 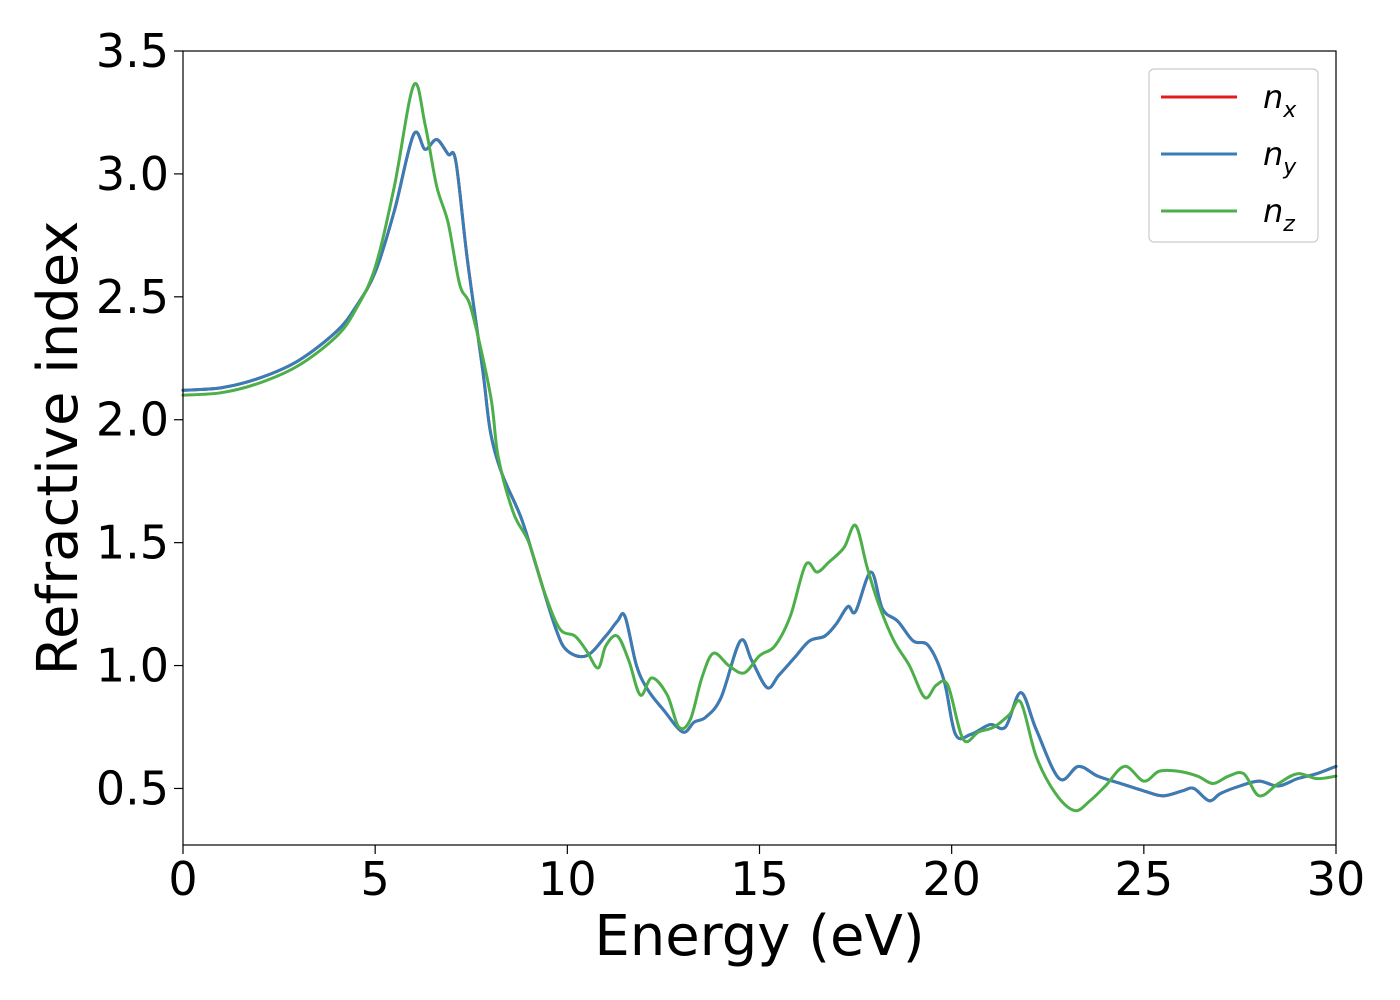 What do you see at coordinates (1229, 100) in the screenshot?
I see `legend-entry-nx: nx` at bounding box center [1229, 100].